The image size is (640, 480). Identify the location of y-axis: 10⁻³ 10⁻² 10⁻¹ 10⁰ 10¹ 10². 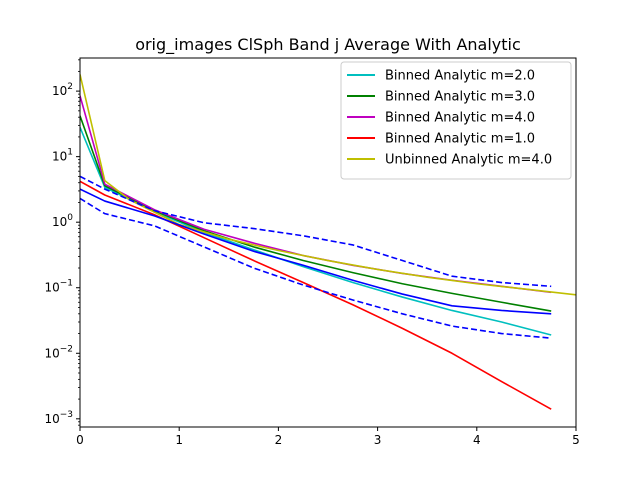
(62, 242).